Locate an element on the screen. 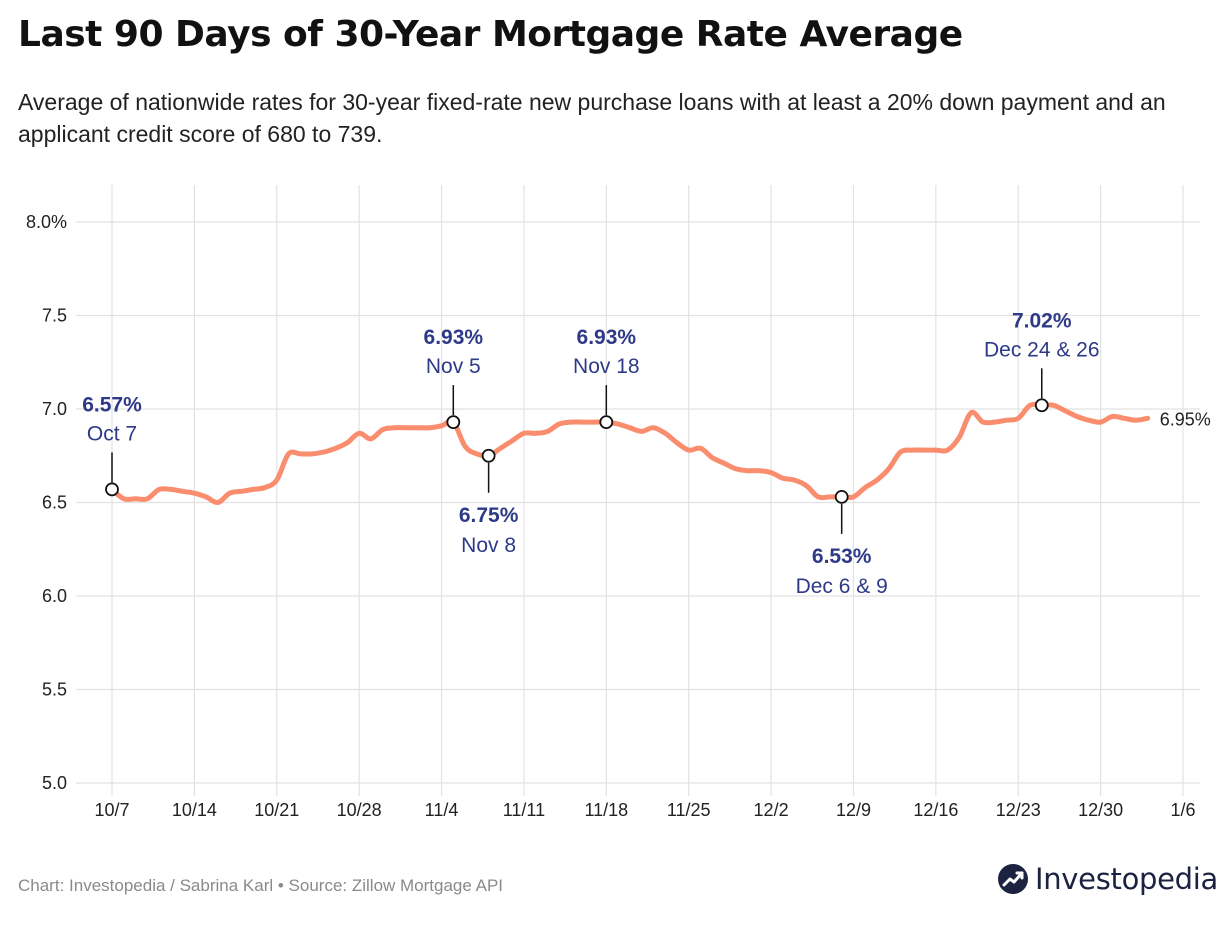 This screenshot has width=1232, height=928. annotation-date: Nov 8 is located at coordinates (488, 545).